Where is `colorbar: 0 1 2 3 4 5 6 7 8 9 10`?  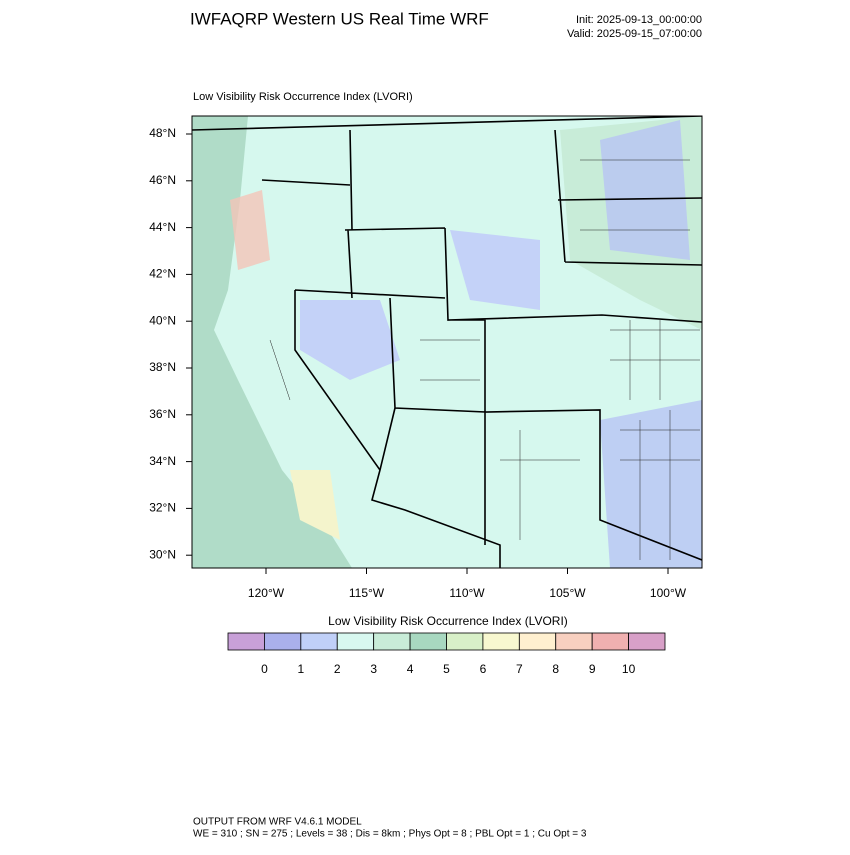 colorbar: 0 1 2 3 4 5 6 7 8 9 10 is located at coordinates (446, 654).